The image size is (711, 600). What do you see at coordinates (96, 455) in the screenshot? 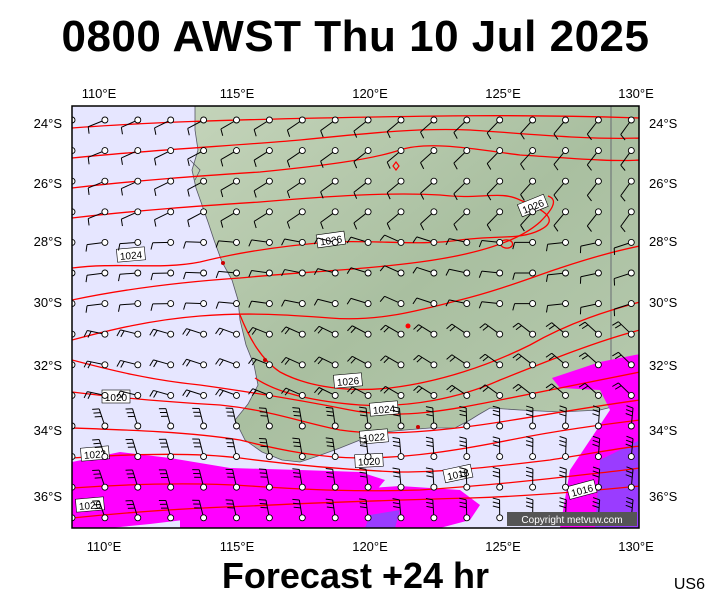
I see `isobar-label: 1022` at bounding box center [96, 455].